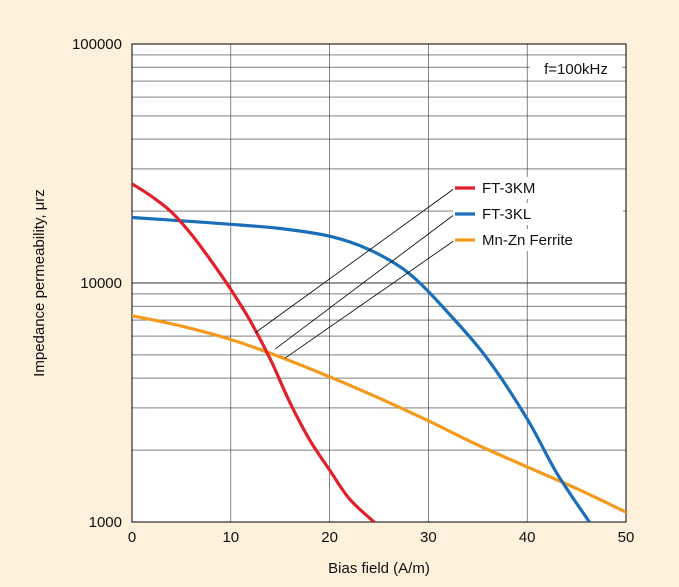 Image resolution: width=679 pixels, height=587 pixels. What do you see at coordinates (230, 537) in the screenshot?
I see `x-tick-label: 10` at bounding box center [230, 537].